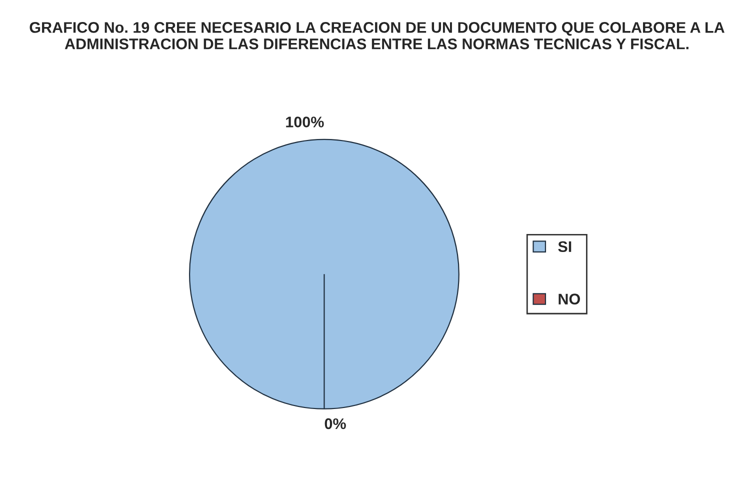  Describe the element at coordinates (565, 246) in the screenshot. I see `legend-label: SI` at that location.